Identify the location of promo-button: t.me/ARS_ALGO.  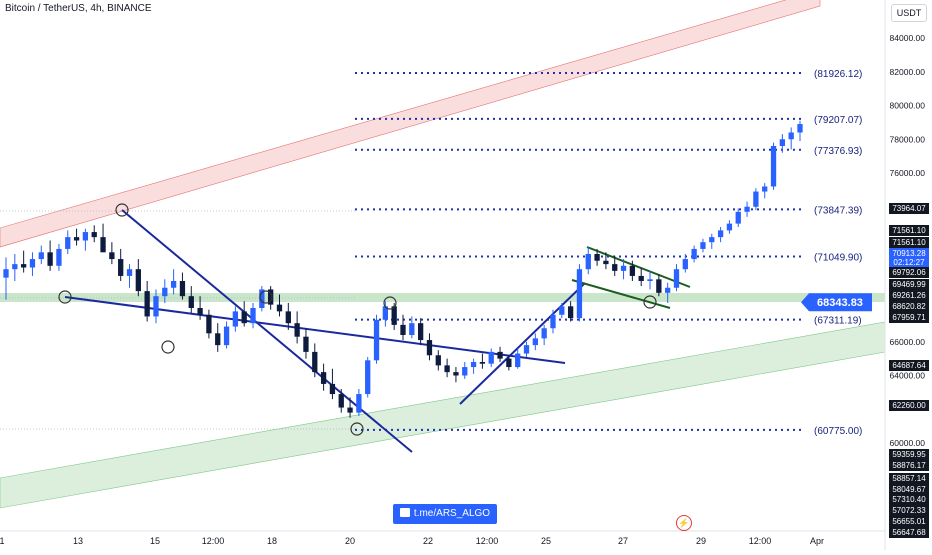
(445, 514).